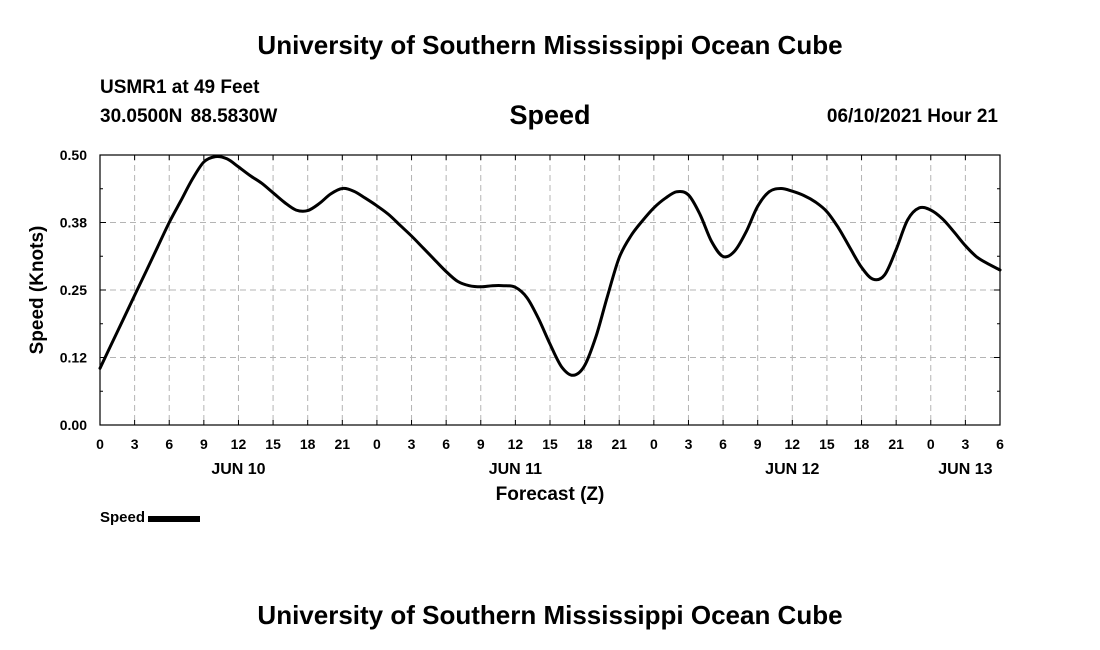 This screenshot has height=650, width=1100. I want to click on variable-title: Speed, so click(550, 115).